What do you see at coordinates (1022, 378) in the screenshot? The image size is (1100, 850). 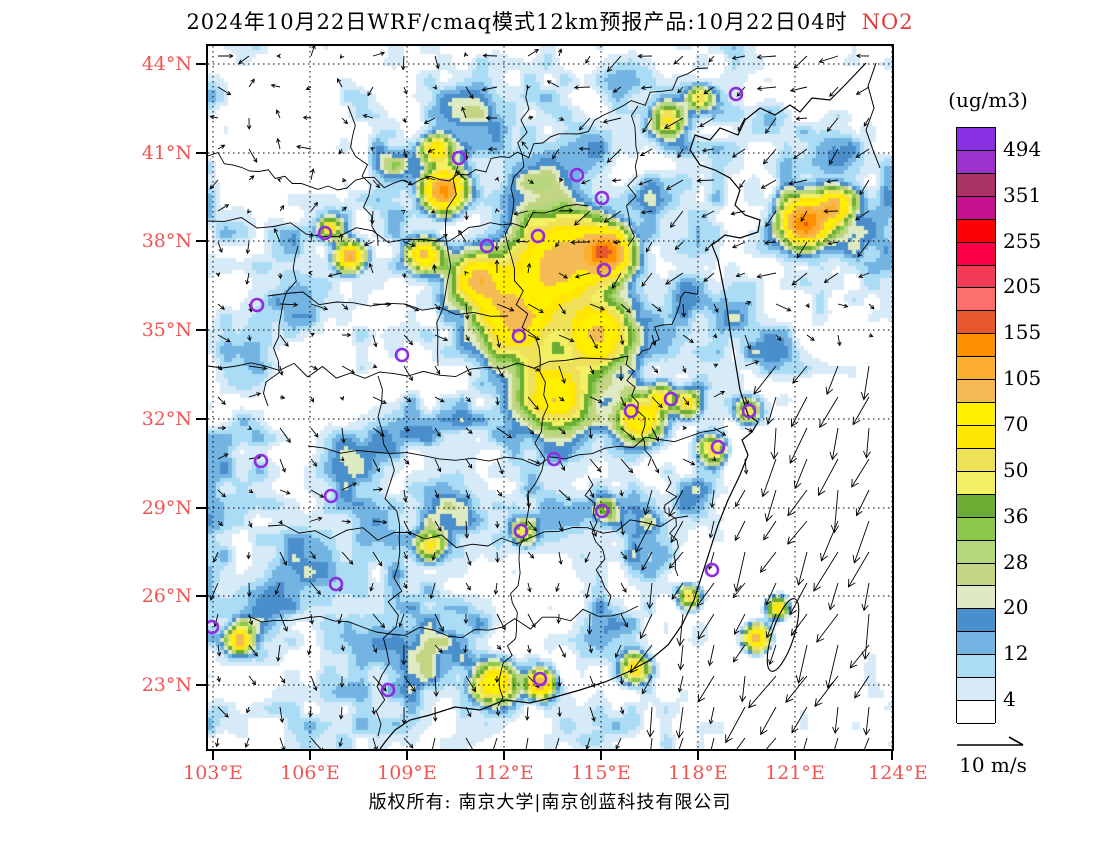 I see `colorbar-tick-label: 105` at bounding box center [1022, 378].